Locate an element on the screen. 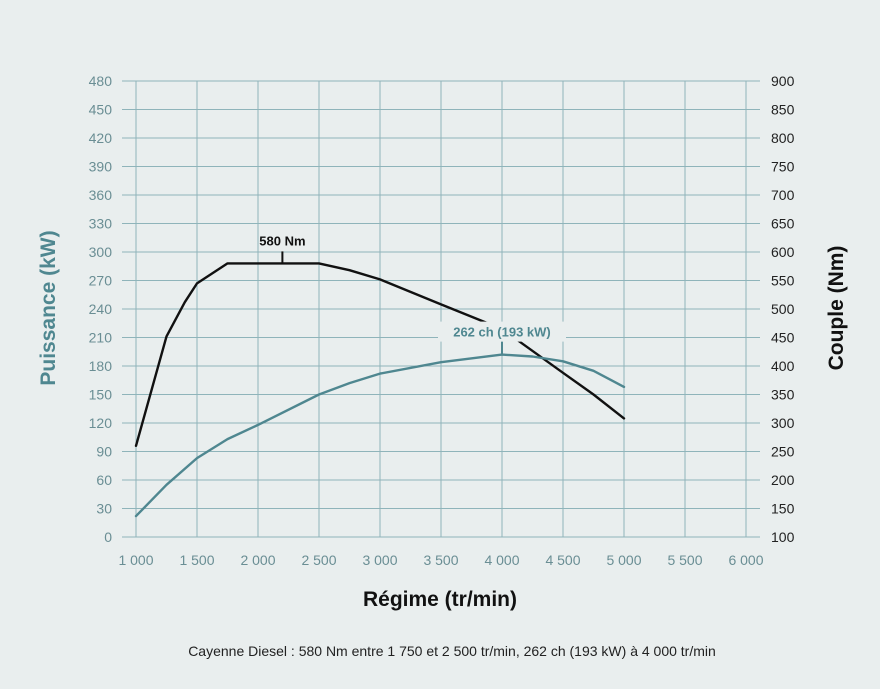 The height and width of the screenshot is (689, 880). y-left-tick-label: 270 is located at coordinates (101, 281).